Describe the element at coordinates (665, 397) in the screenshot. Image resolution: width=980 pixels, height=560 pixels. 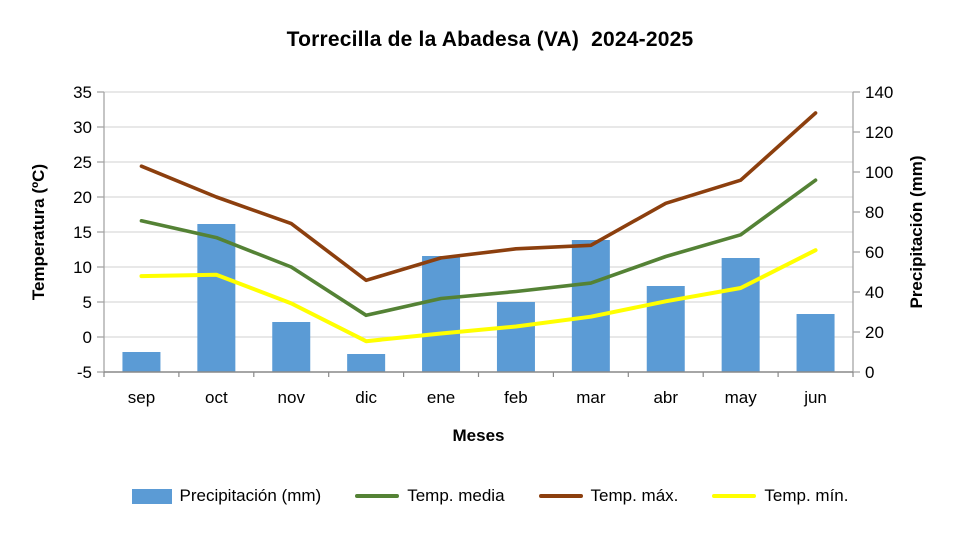
I see `x-tick-label-abr: abr` at that location.